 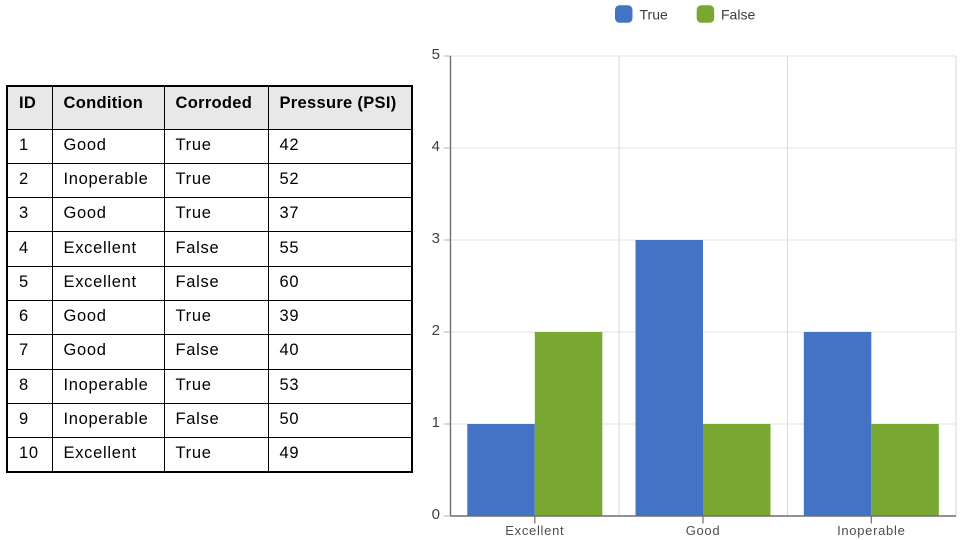 What do you see at coordinates (436, 146) in the screenshot?
I see `svg-text: 4` at bounding box center [436, 146].